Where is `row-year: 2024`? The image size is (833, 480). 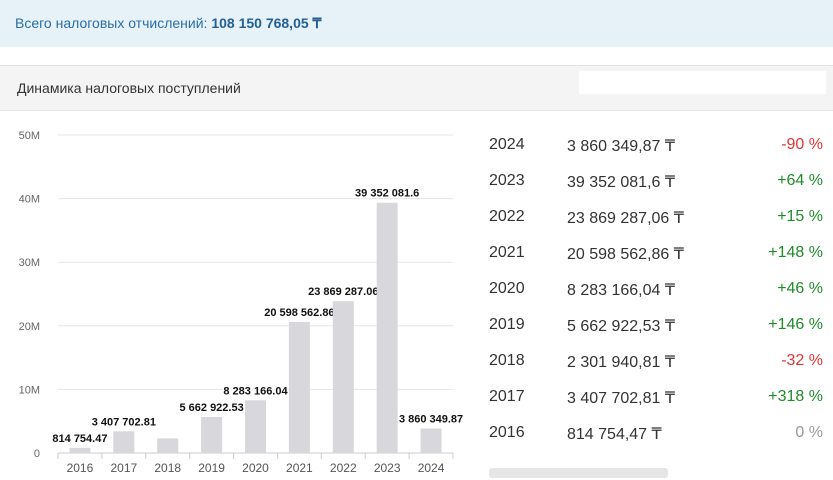
row-year: 2024 is located at coordinates (507, 144).